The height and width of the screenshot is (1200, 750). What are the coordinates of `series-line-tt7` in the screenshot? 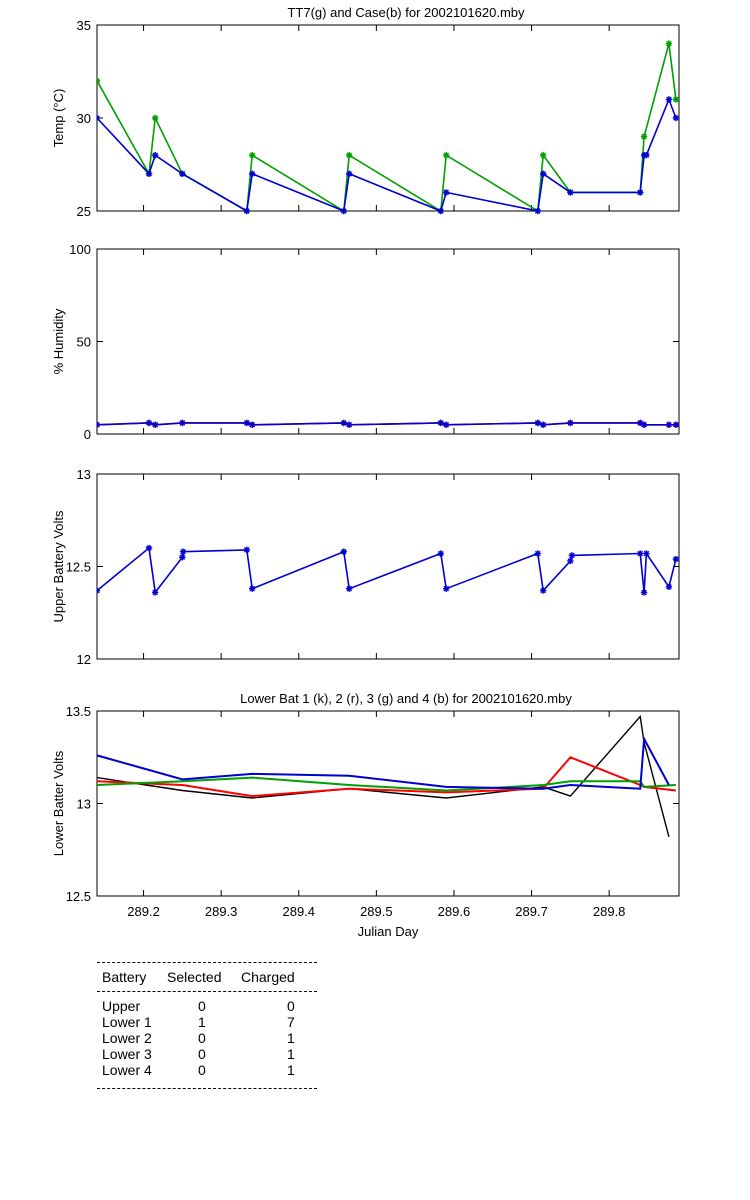 It's located at (387, 128).